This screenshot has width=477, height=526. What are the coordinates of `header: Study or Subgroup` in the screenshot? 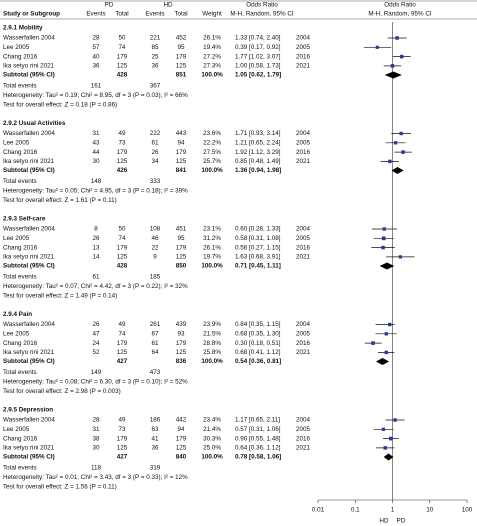 It's located at (31, 14).